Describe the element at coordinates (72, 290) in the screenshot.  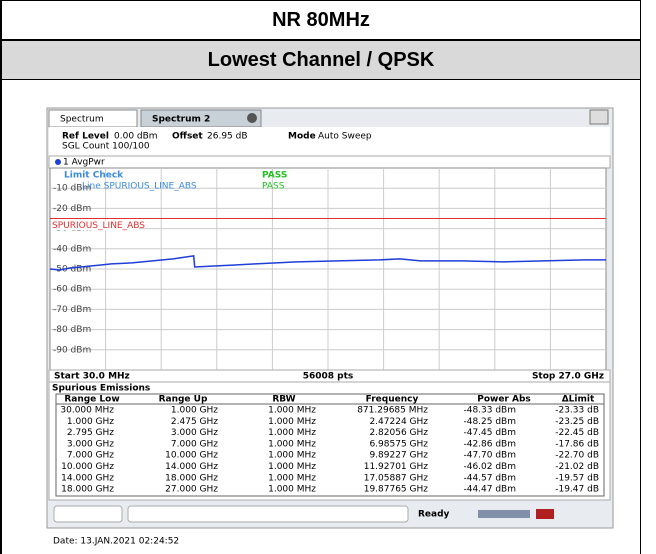
I see `y-tick-label: -60 dBm` at that location.